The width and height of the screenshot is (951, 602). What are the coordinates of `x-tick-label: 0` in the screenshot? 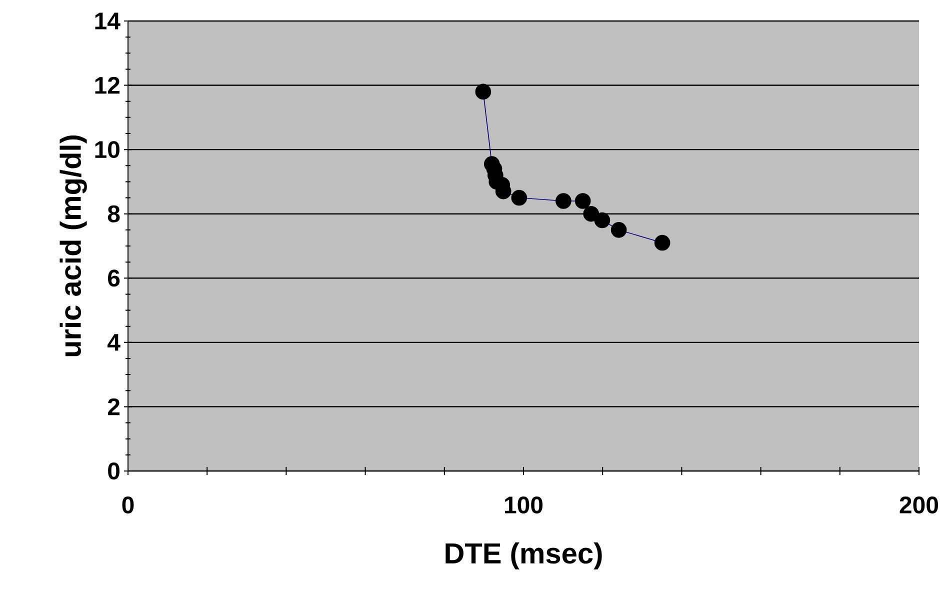 It's located at (128, 505).